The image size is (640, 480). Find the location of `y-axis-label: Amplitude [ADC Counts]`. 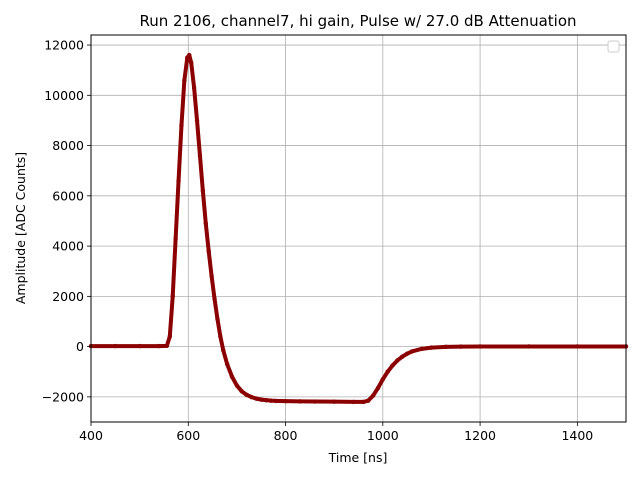

y-axis-label: Amplitude [ADC Counts] is located at coordinates (20, 228).